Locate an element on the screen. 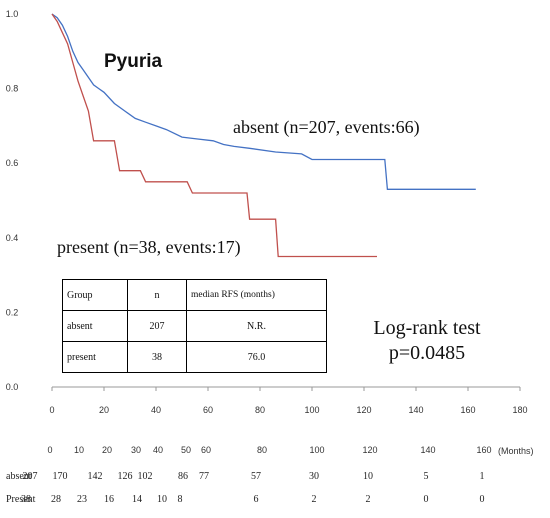 The width and height of the screenshot is (550, 518). table-row: absent 207 N.R. is located at coordinates (194, 326).